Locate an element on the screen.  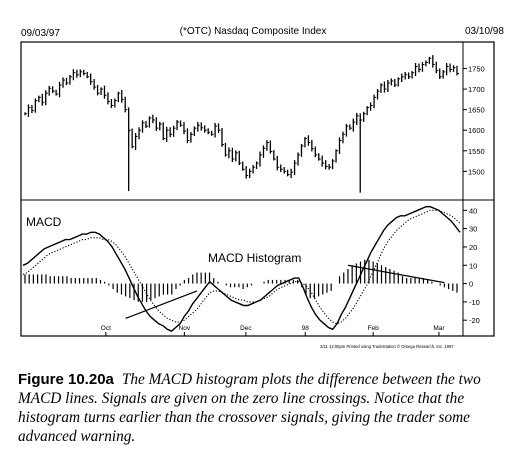
price-tick-label: 1600 is located at coordinates (476, 130).